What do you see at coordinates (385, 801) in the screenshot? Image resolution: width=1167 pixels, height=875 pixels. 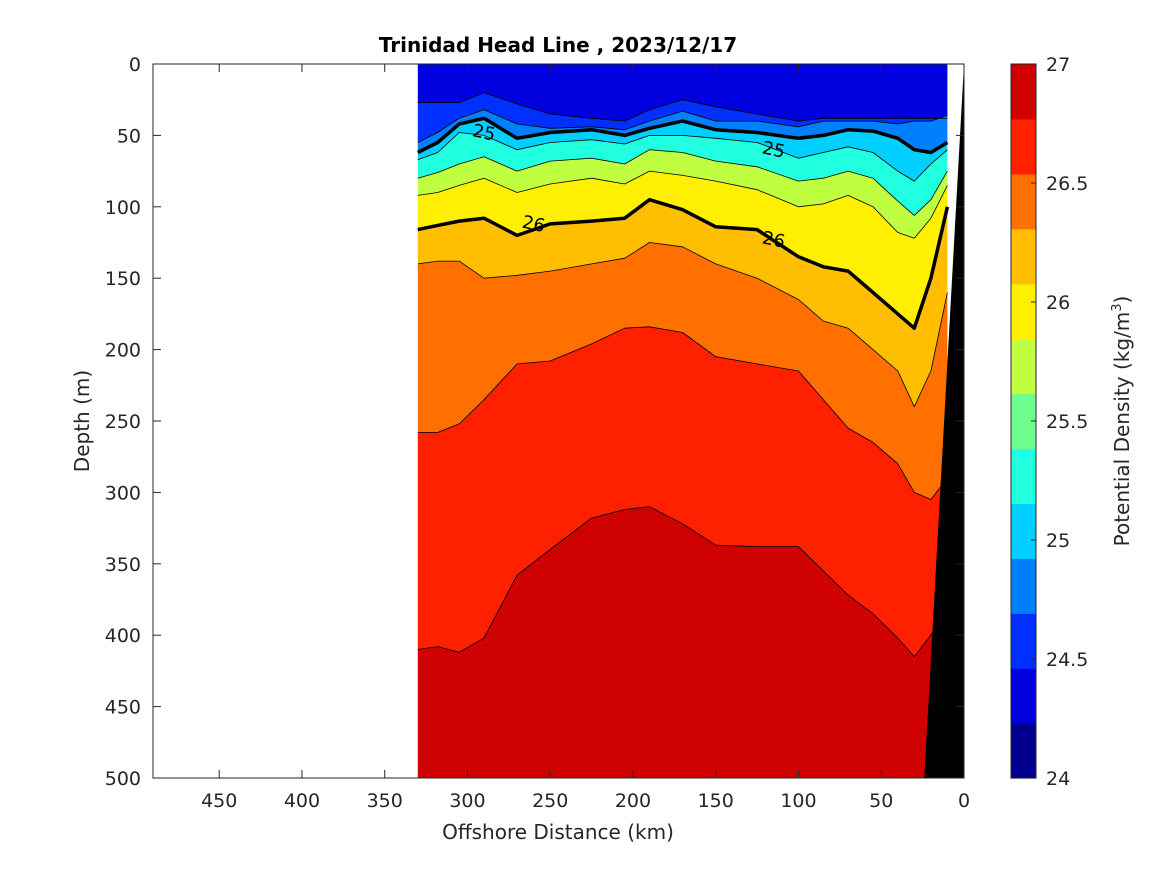 I see `x-tick-label: 350` at bounding box center [385, 801].